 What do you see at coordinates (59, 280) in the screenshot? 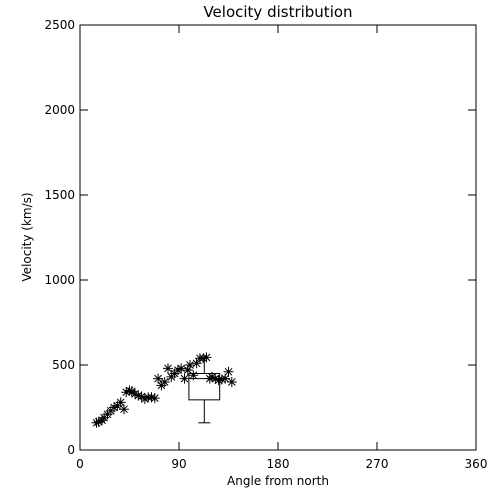
I see `y-tick-label: 1000` at bounding box center [59, 280].